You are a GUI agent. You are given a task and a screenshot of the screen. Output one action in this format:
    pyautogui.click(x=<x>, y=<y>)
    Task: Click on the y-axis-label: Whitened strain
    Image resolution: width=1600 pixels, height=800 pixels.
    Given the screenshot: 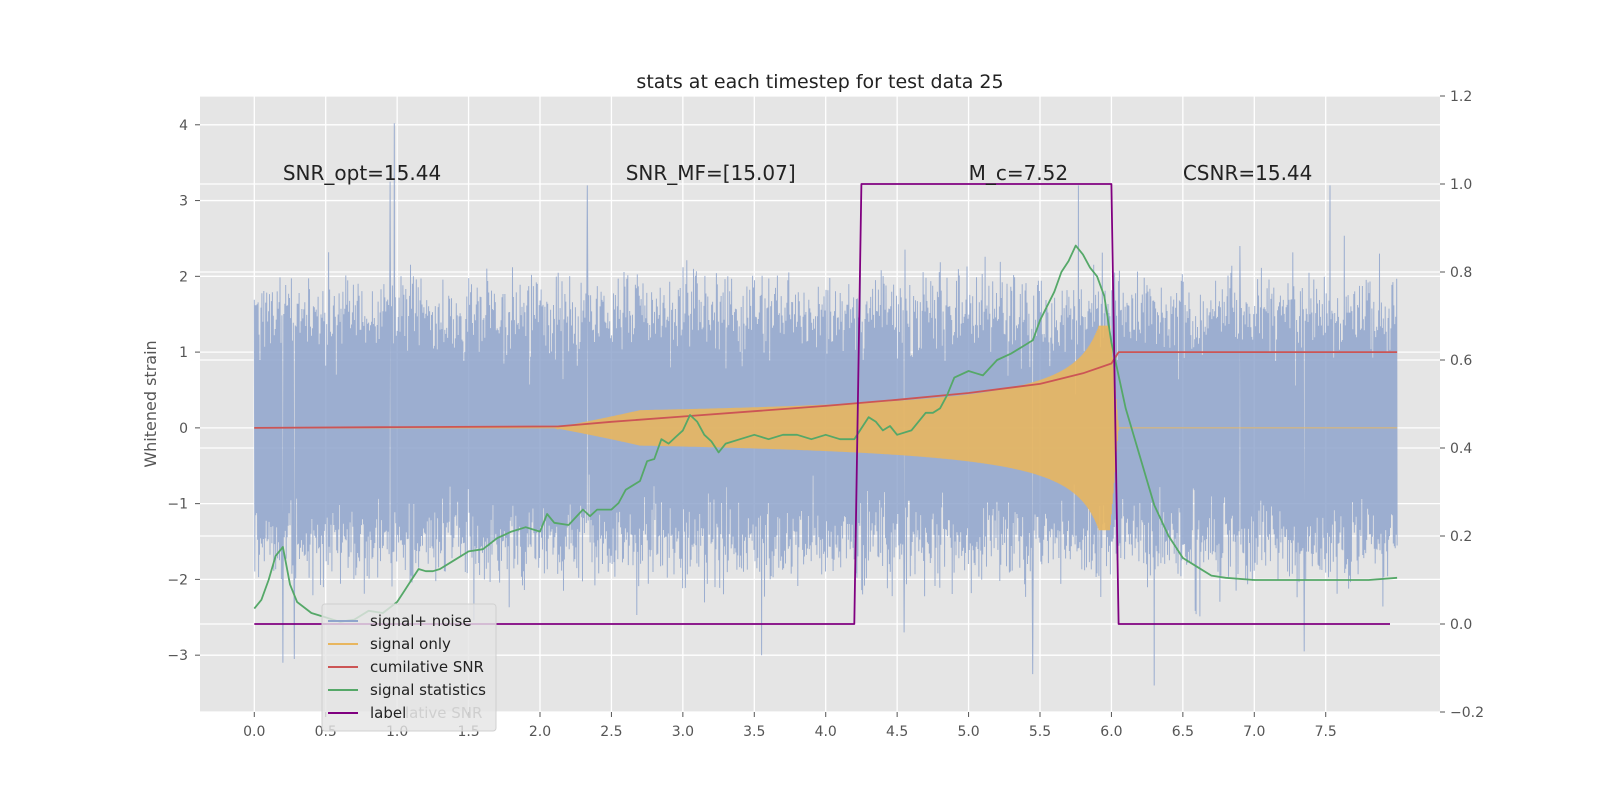 What is the action you would take?
    pyautogui.click(x=150, y=403)
    